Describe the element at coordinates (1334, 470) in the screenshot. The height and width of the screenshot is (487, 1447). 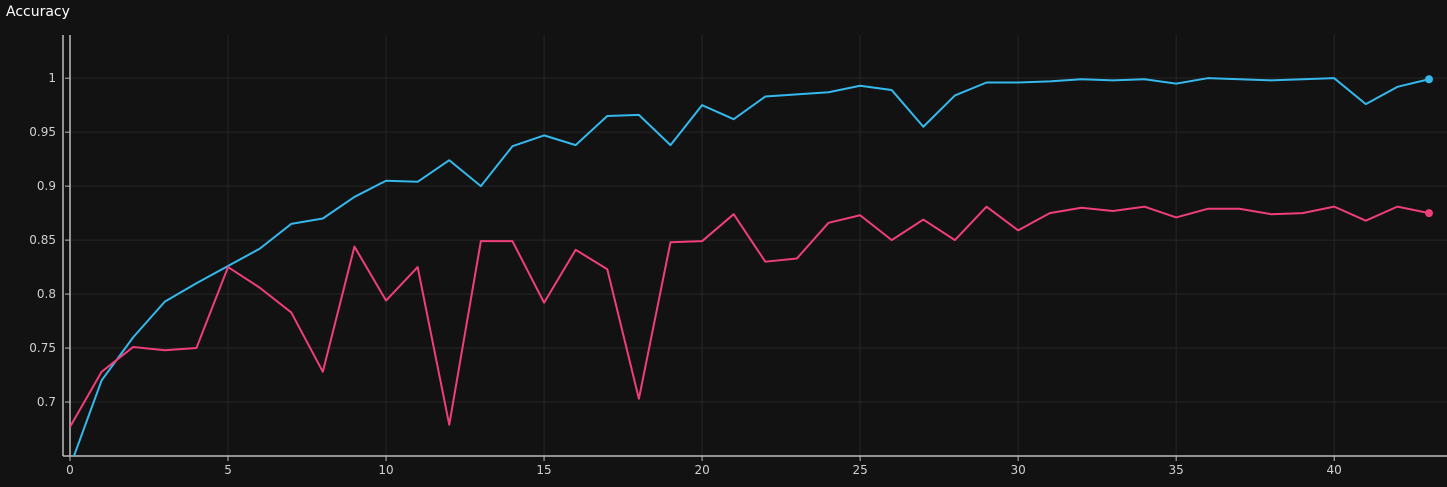
I see `x-tick-label: 40` at that location.